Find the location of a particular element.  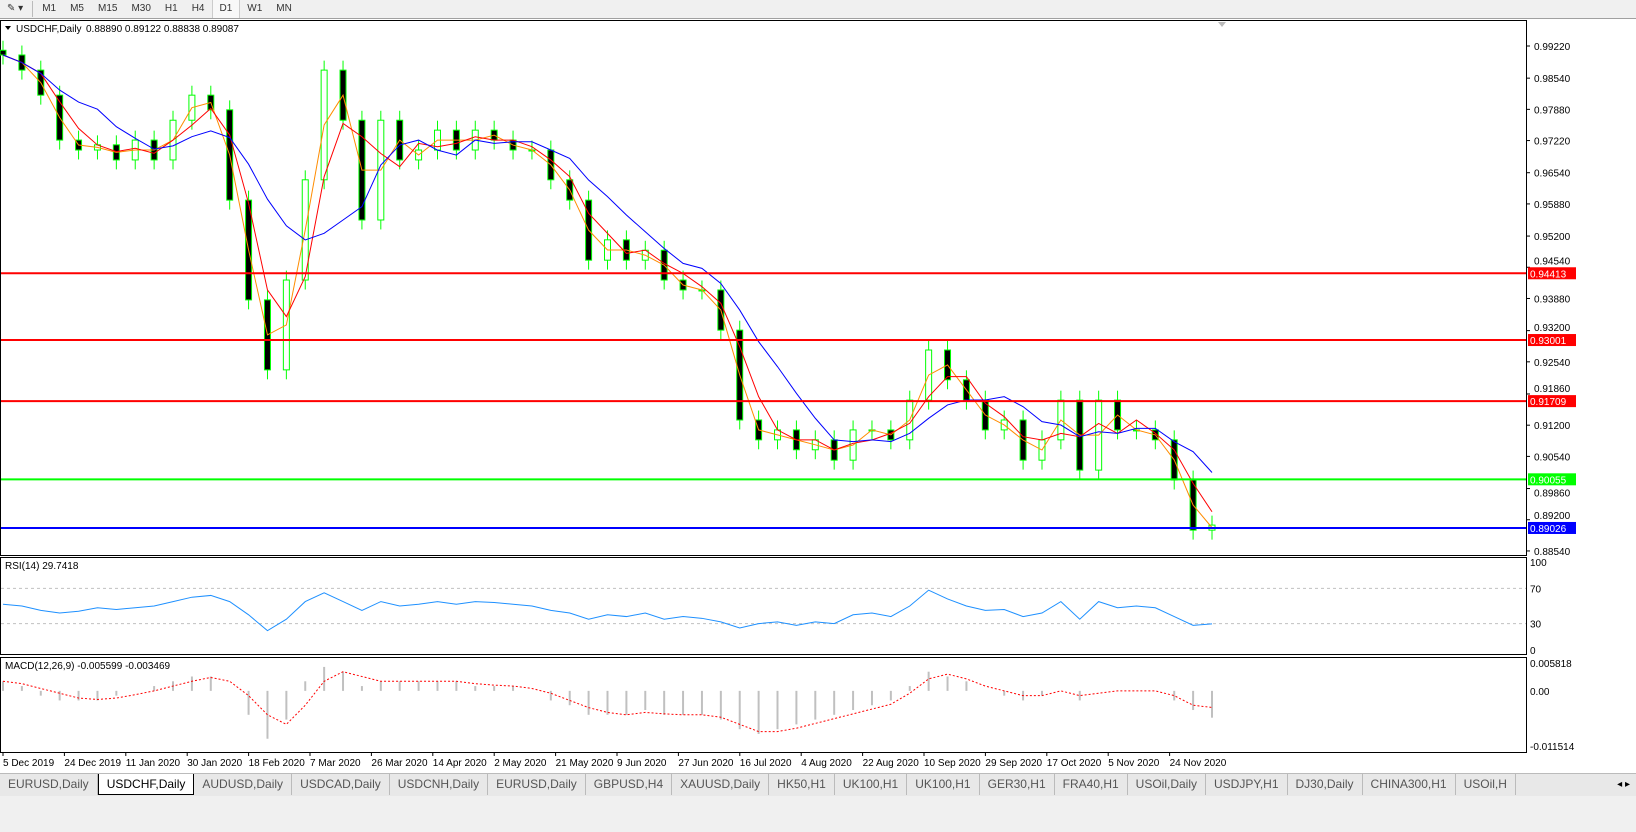

date-tick-label: 2 May 2020 is located at coordinates (520, 763).